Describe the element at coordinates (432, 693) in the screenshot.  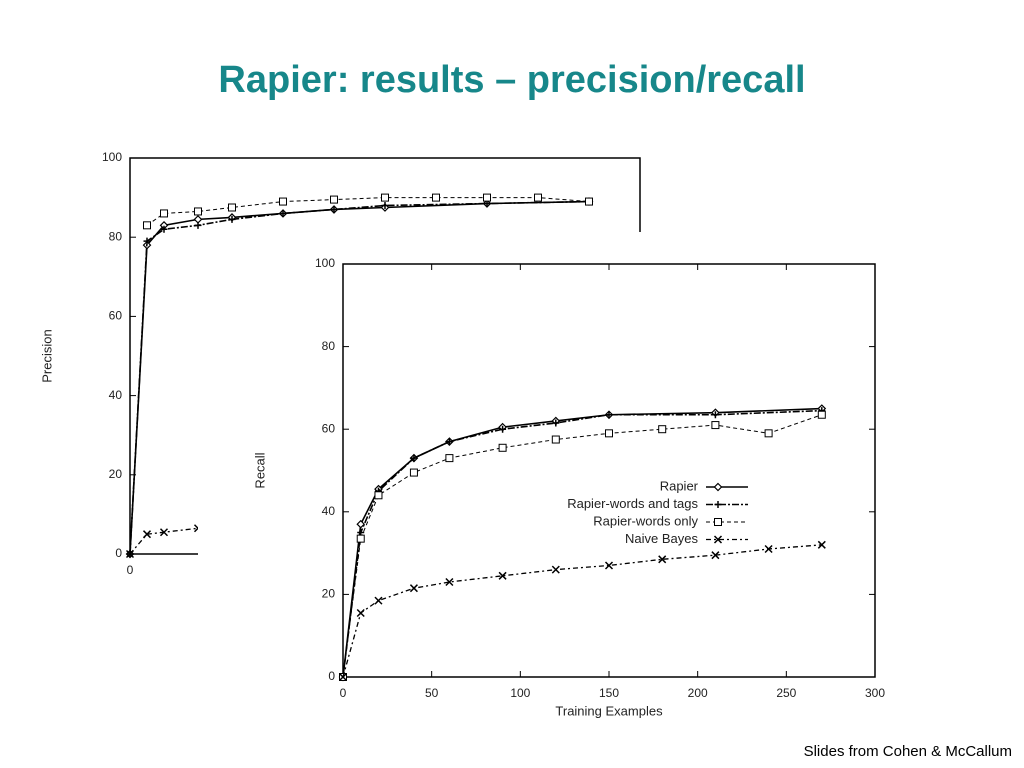
I see `x-tick-label: 50` at that location.